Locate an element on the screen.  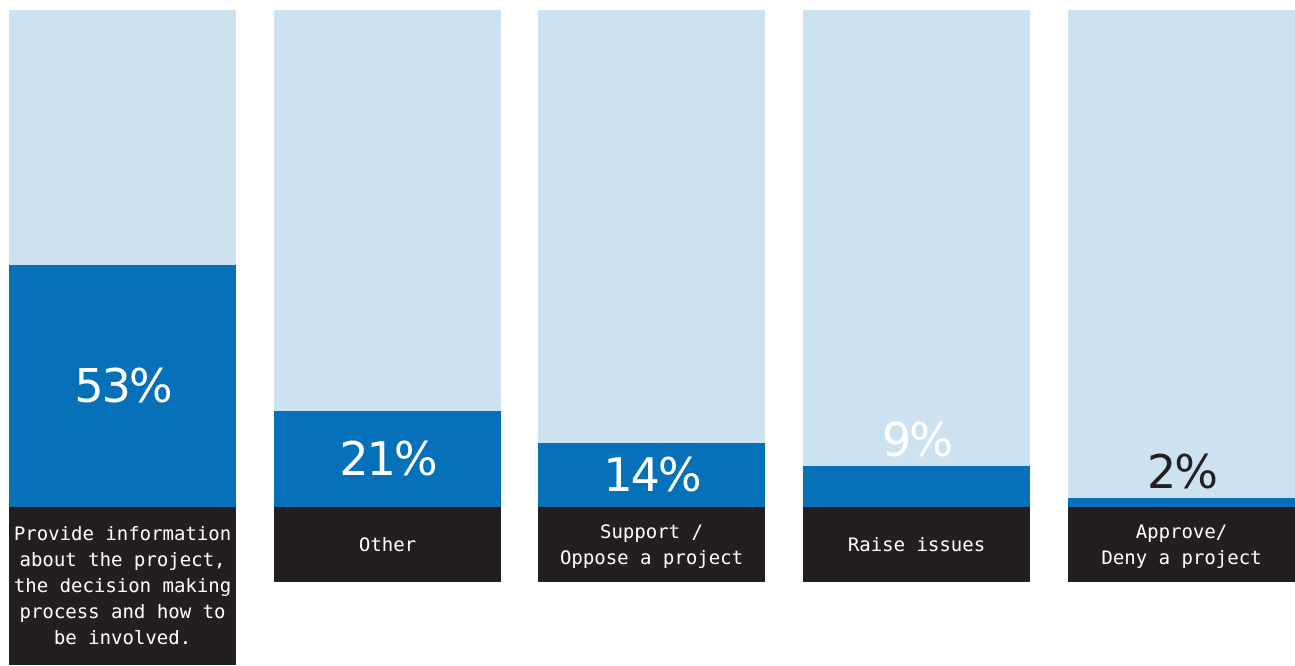
category-label: Approve/ Deny a project is located at coordinates (1181, 544).